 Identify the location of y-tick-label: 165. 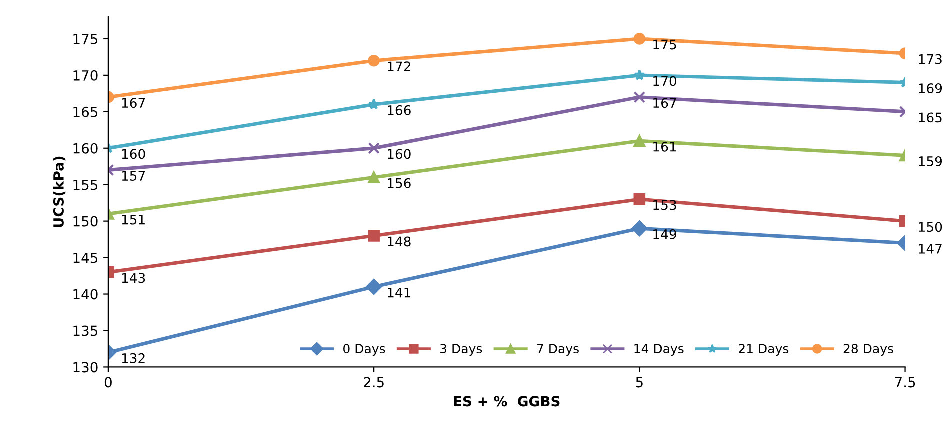
(86, 112).